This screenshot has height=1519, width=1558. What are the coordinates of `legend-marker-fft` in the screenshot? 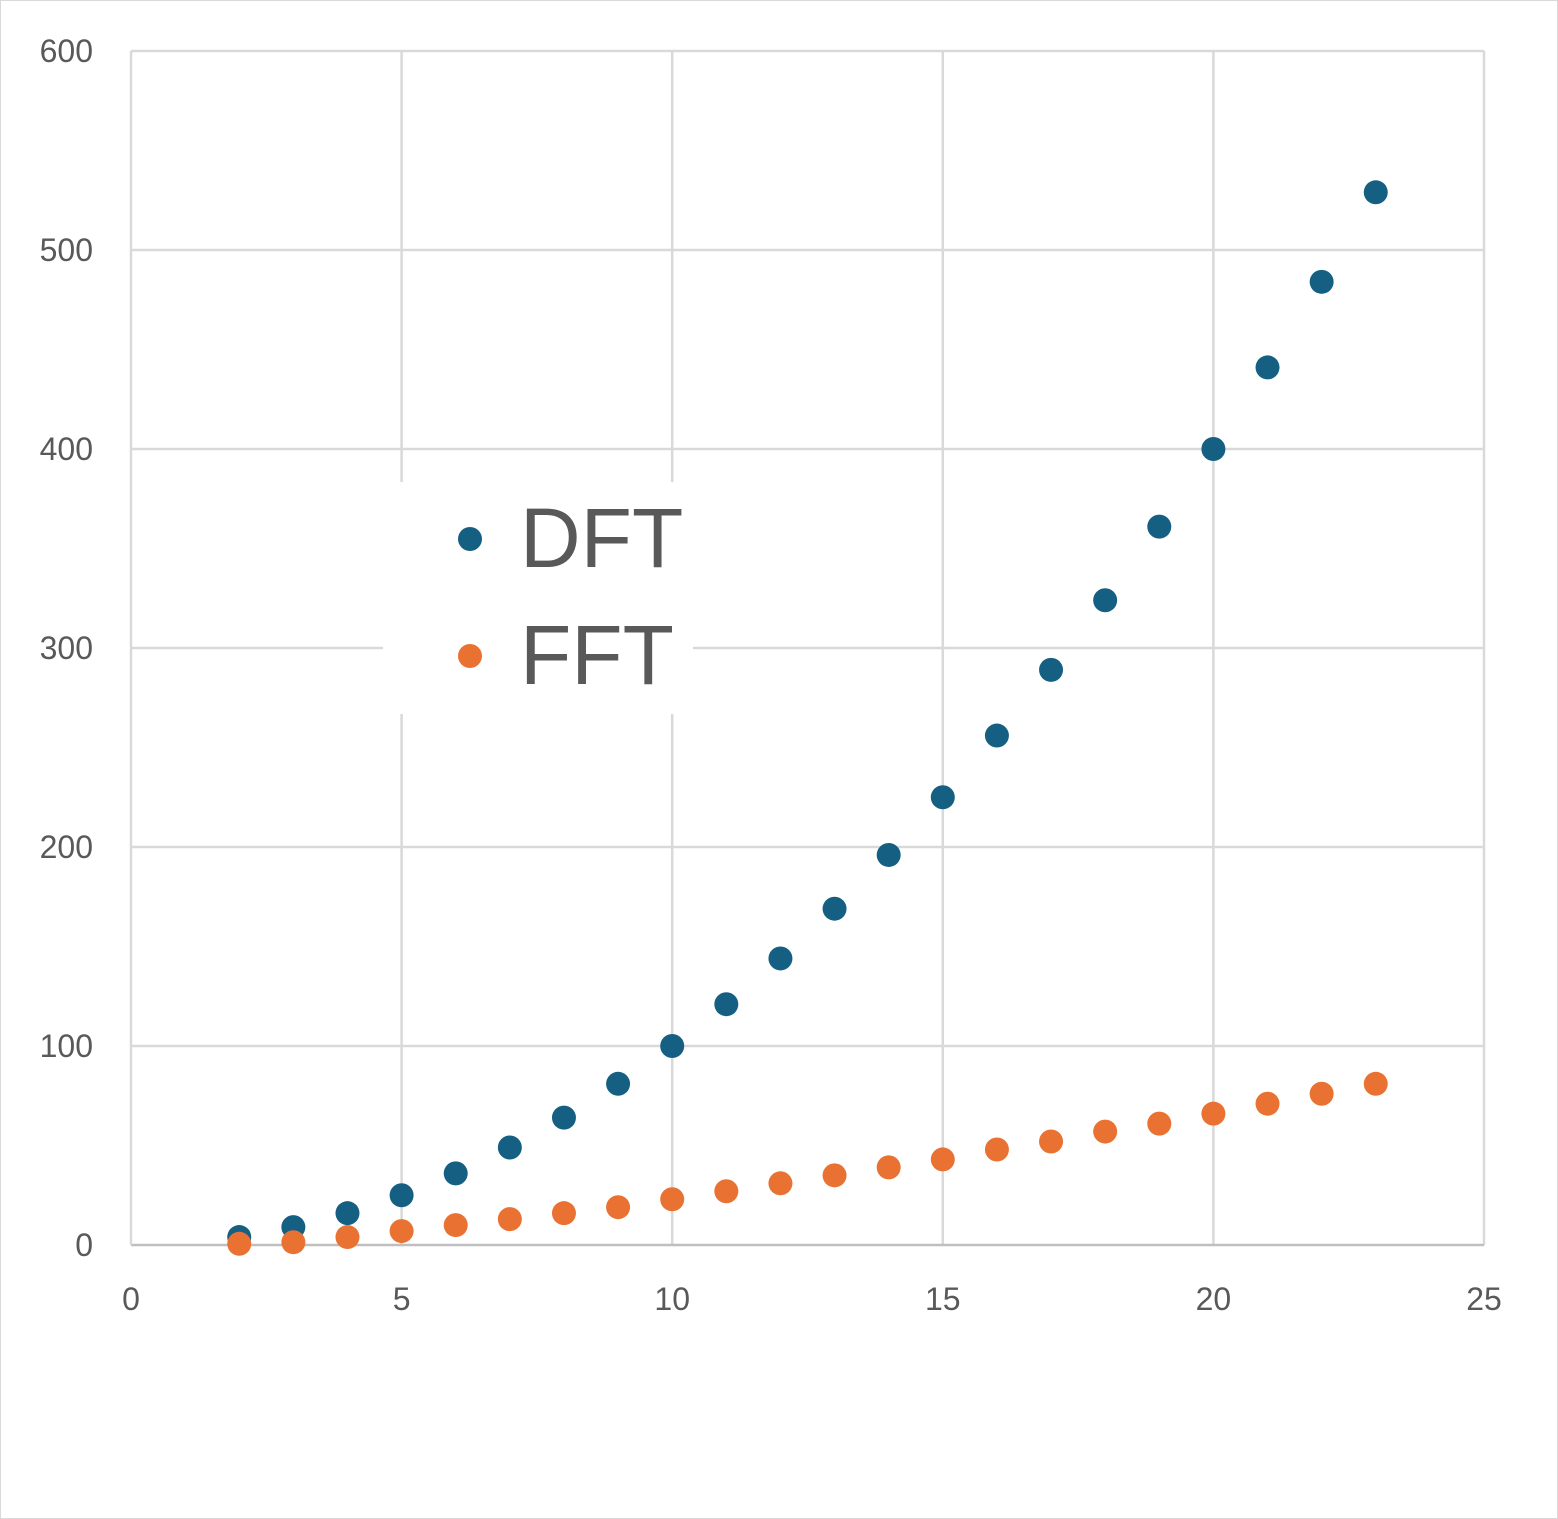 It's located at (470, 656).